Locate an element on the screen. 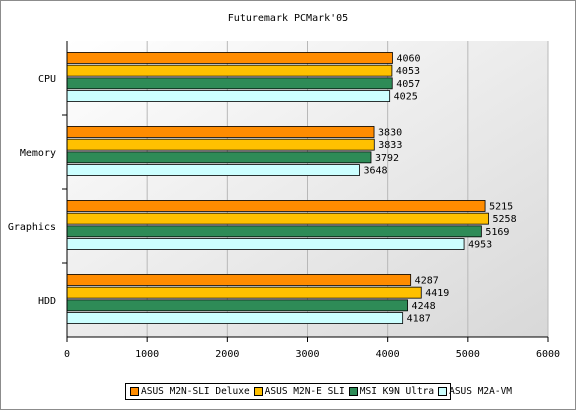 This screenshot has height=410, width=576. x-tick-label: 6000 is located at coordinates (548, 354).